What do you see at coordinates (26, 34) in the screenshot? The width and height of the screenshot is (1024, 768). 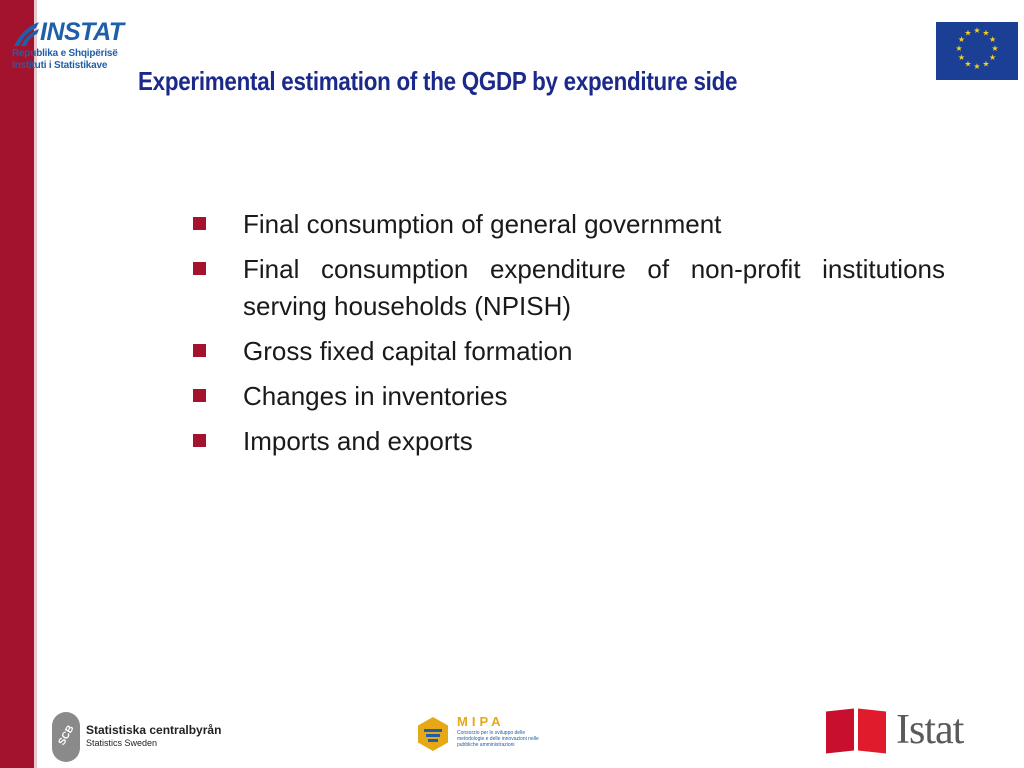 I see `instat-mark-icon` at bounding box center [26, 34].